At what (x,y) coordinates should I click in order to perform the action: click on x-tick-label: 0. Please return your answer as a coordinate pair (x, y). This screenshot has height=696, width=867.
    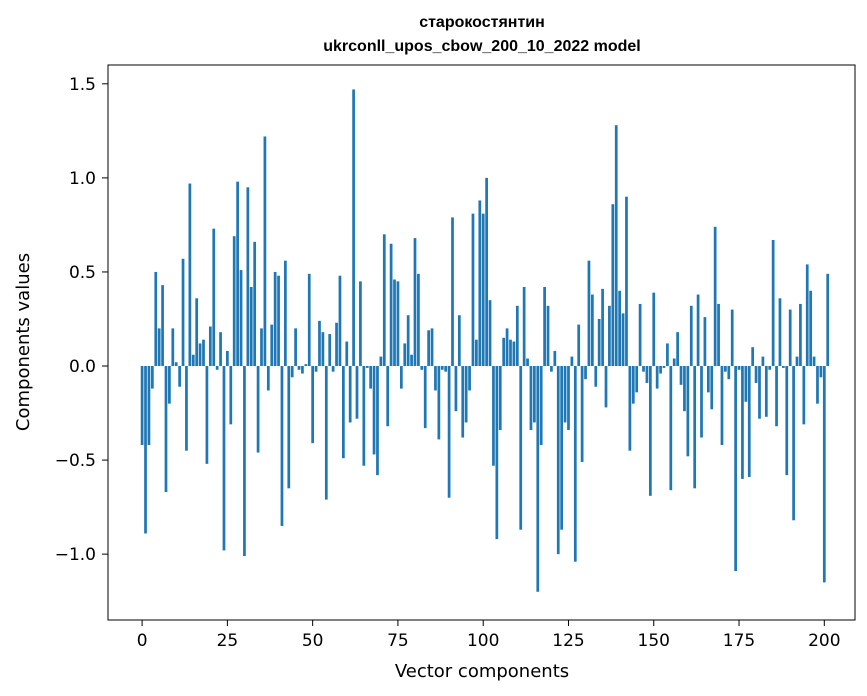
    Looking at the image, I should click on (142, 641).